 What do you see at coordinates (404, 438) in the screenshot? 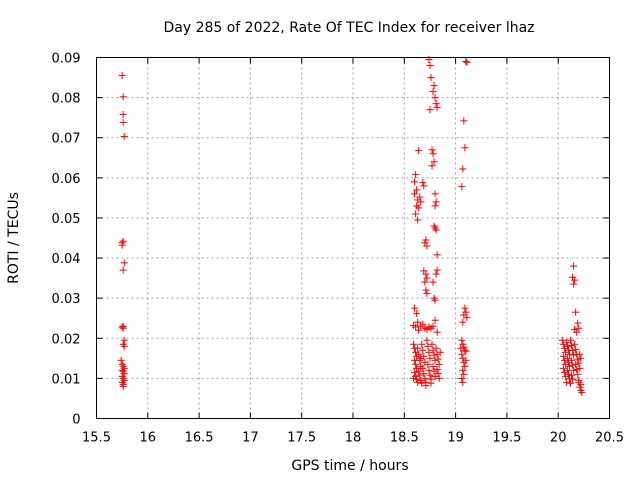
I see `x-tick-label: 18.5` at bounding box center [404, 438].